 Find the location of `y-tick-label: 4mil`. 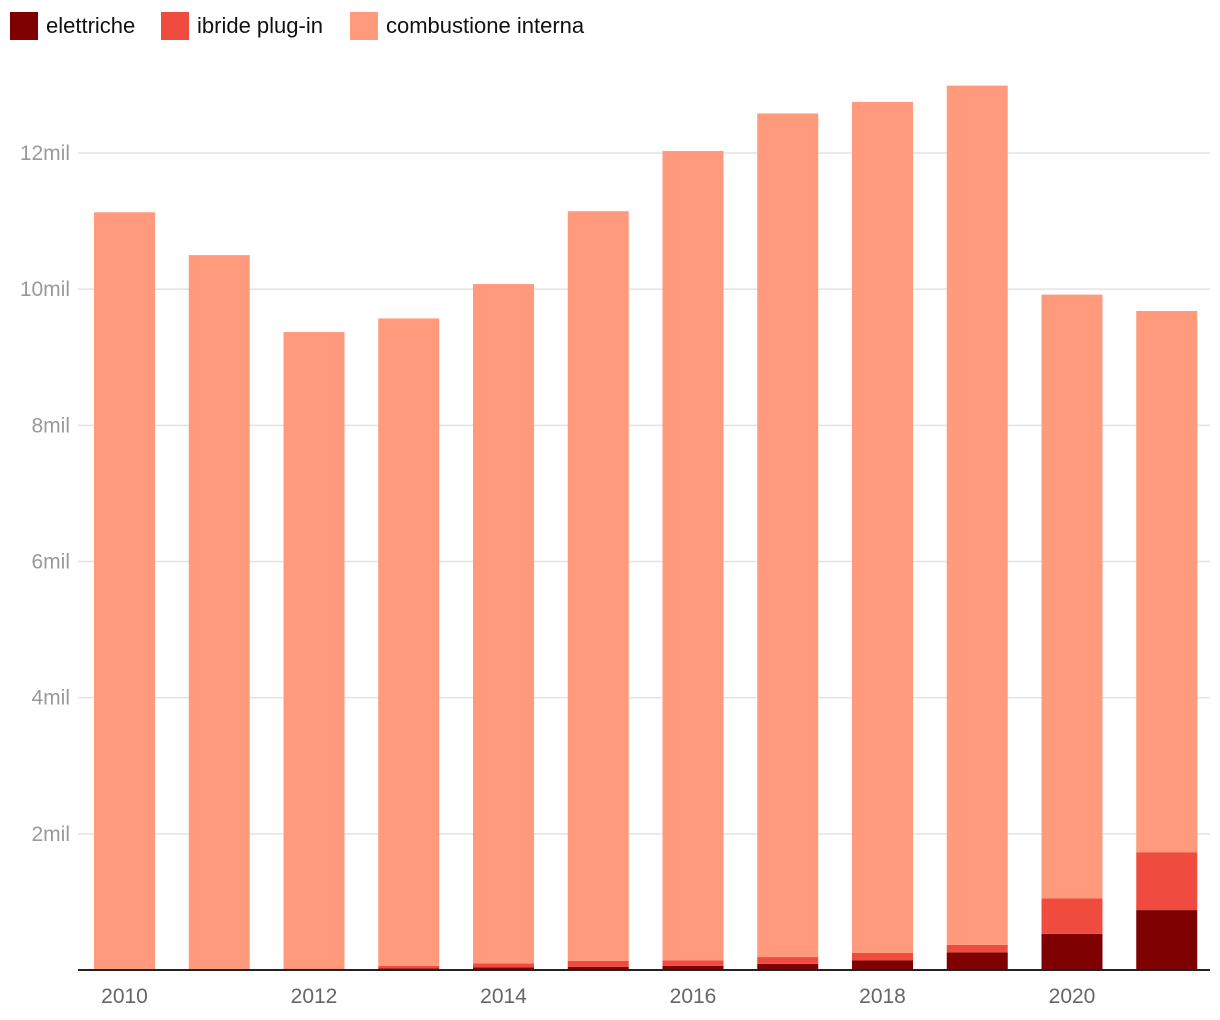

y-tick-label: 4mil is located at coordinates (50, 698).